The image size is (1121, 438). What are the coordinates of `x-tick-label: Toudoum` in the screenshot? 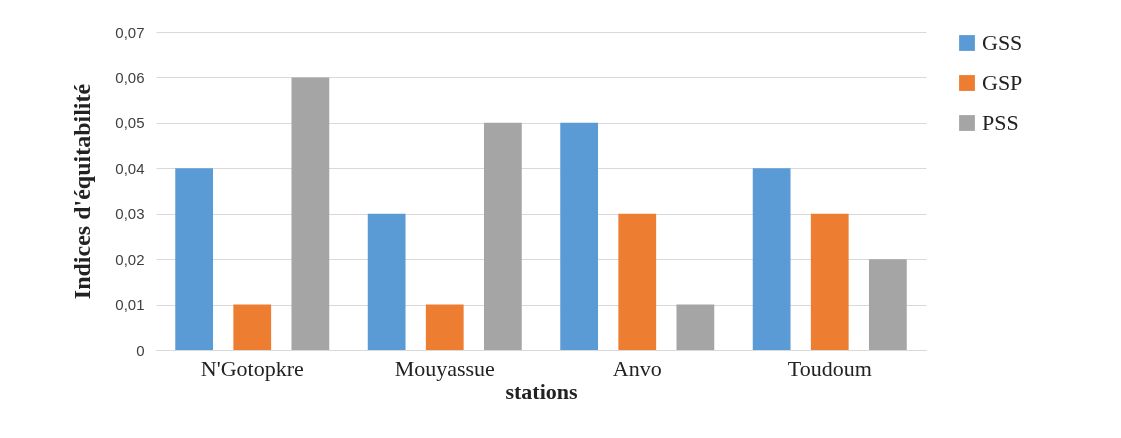 It's located at (829, 368).